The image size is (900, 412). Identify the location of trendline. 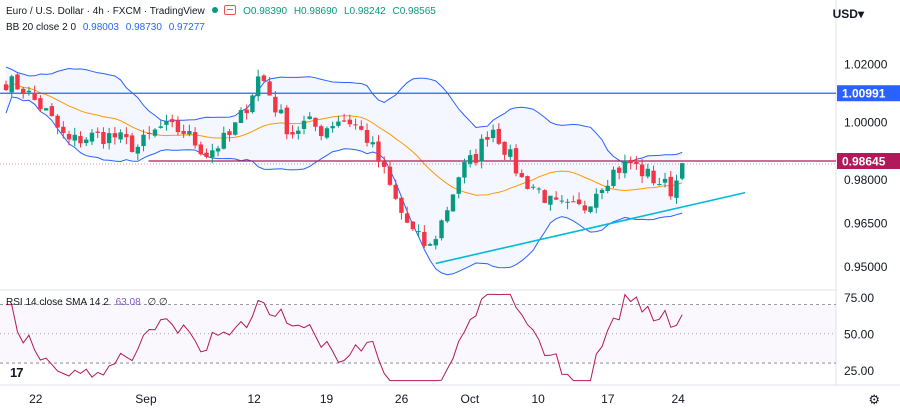
(590, 228).